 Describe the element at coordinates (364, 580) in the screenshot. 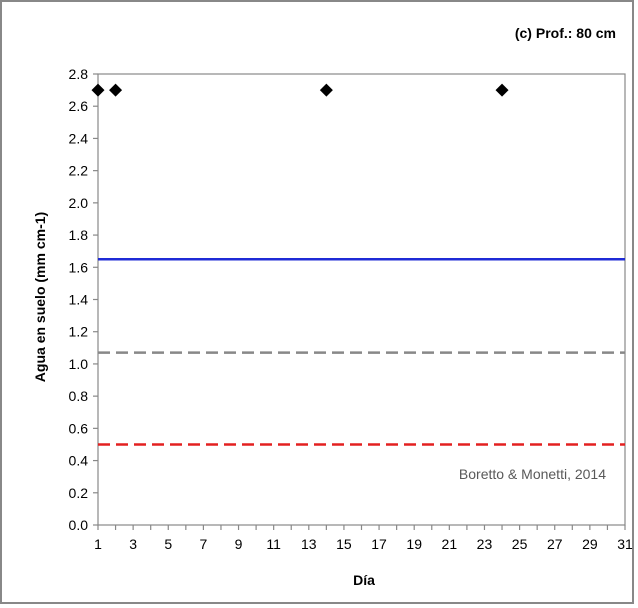

I see `x-axis-title: Día` at that location.